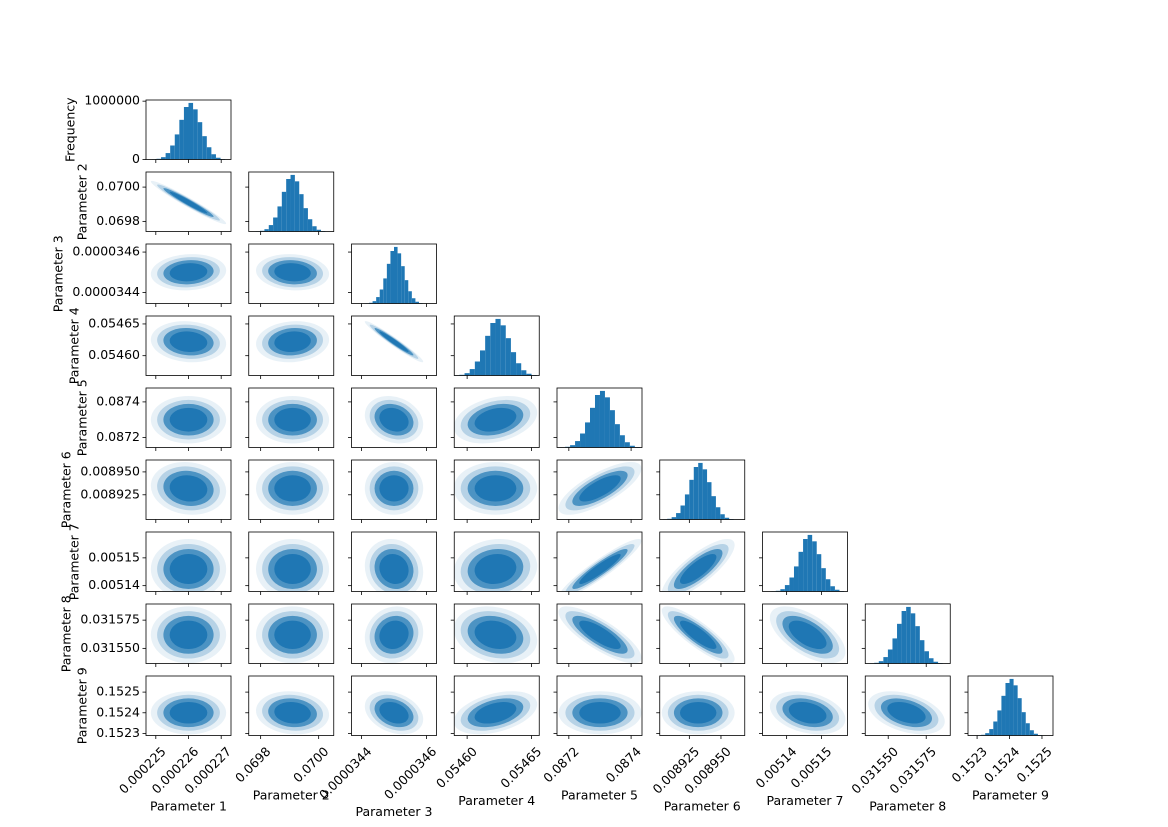 This screenshot has height=827, width=1168. Describe the element at coordinates (69, 129) in the screenshot. I see `y-axis-label: Frequency` at that location.